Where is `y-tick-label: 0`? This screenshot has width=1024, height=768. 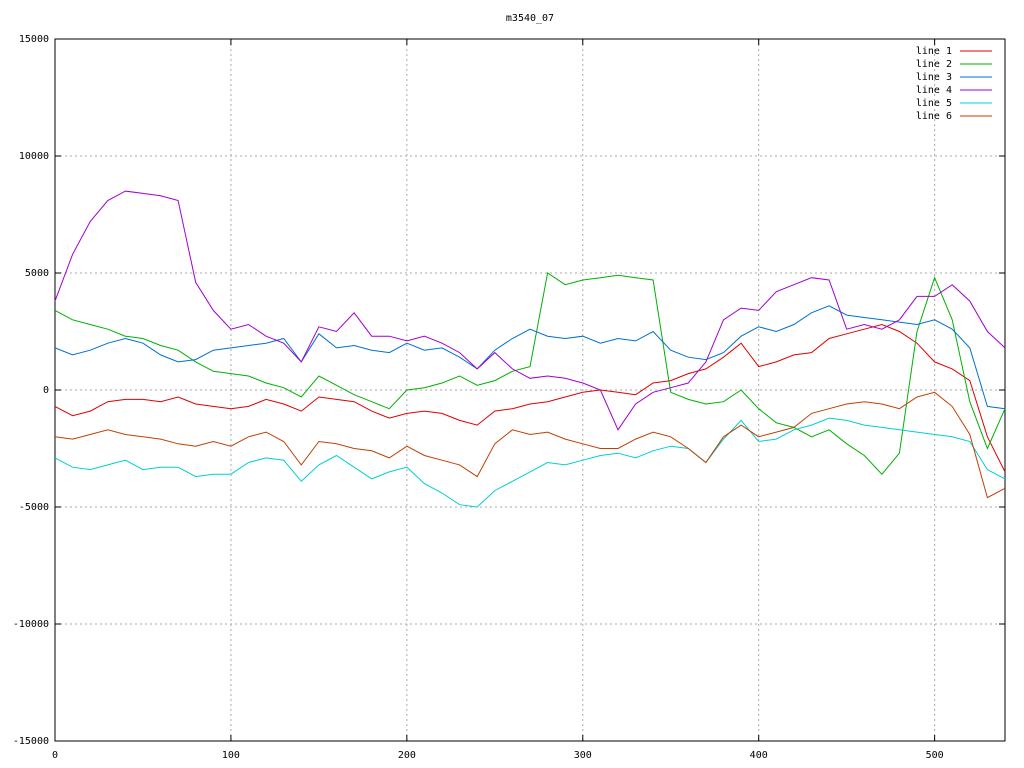 y-tick-label: 0 is located at coordinates (46, 390).